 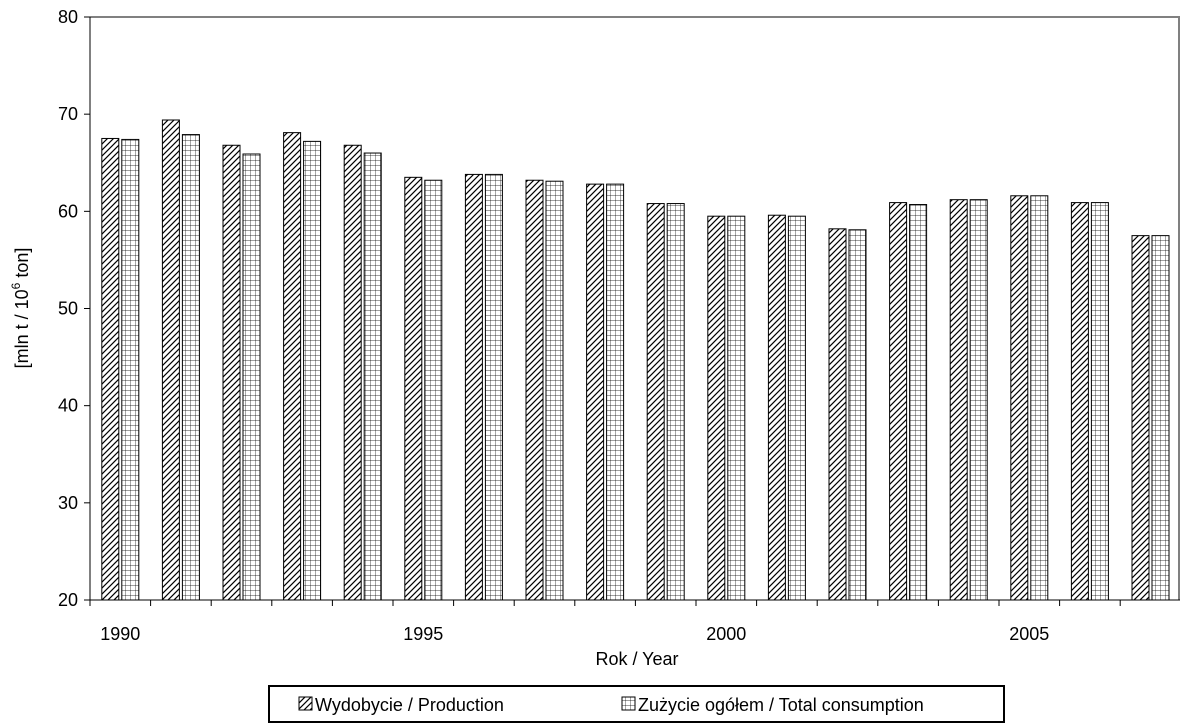 I want to click on bar-production-2002, so click(x=837, y=414).